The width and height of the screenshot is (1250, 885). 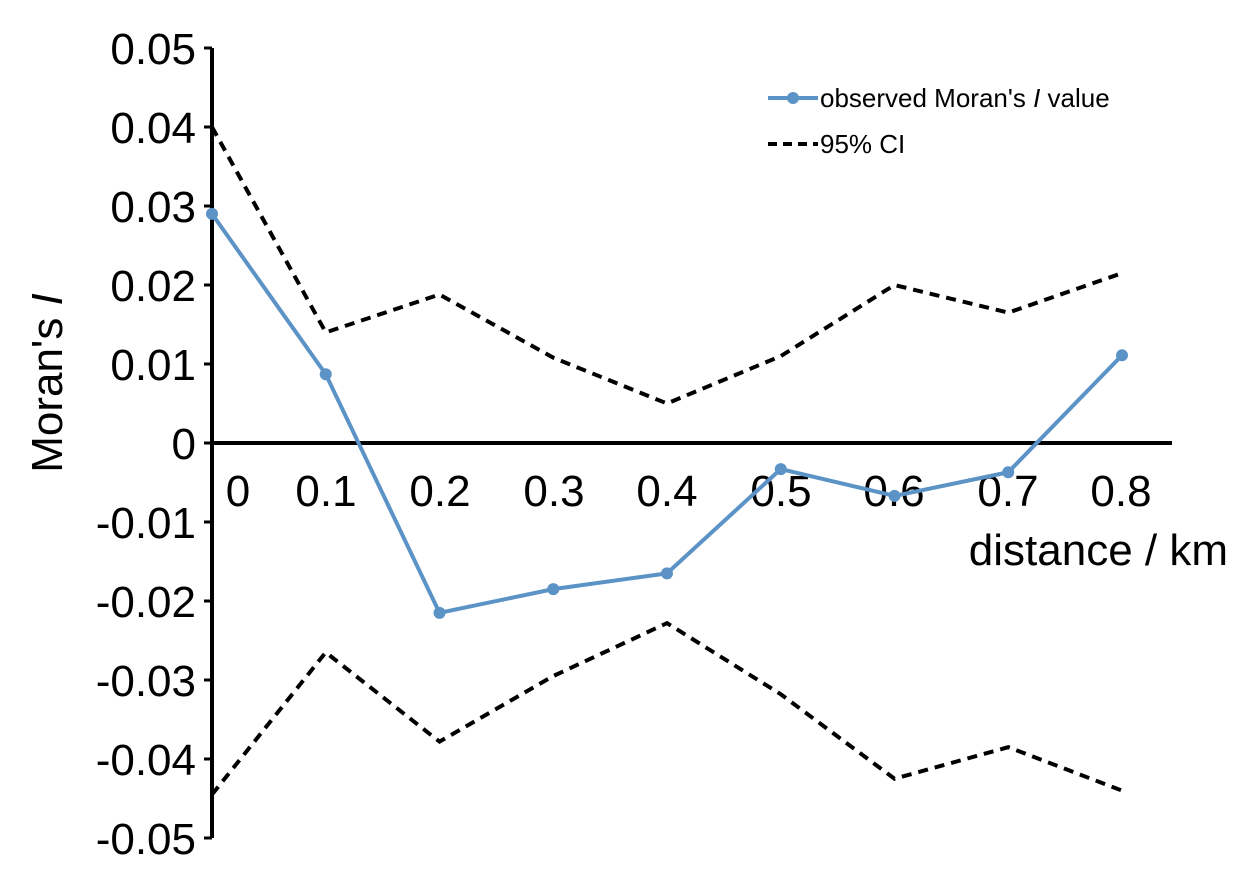 I want to click on x-tick-label: 0, so click(x=238, y=491).